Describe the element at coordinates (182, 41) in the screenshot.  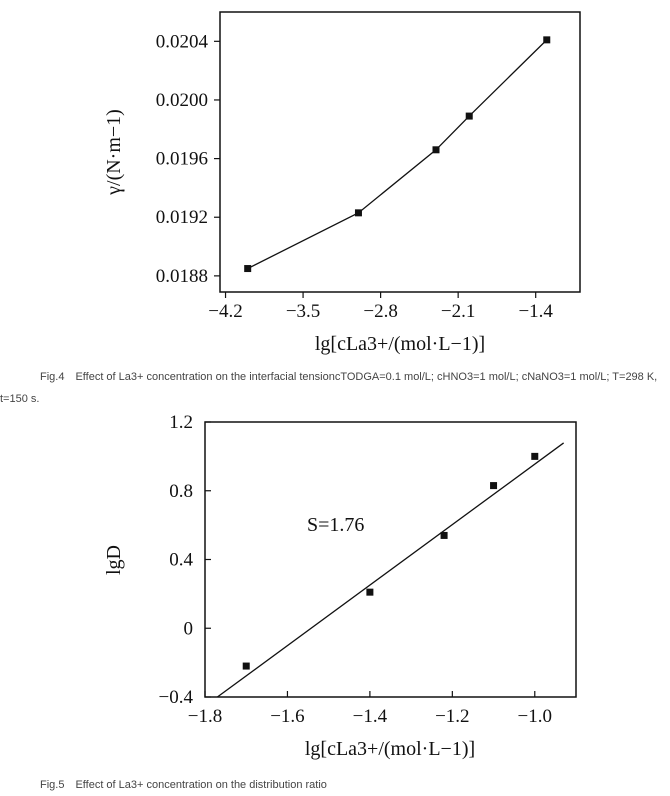
I see `y-tick-label: 0.0204` at that location.